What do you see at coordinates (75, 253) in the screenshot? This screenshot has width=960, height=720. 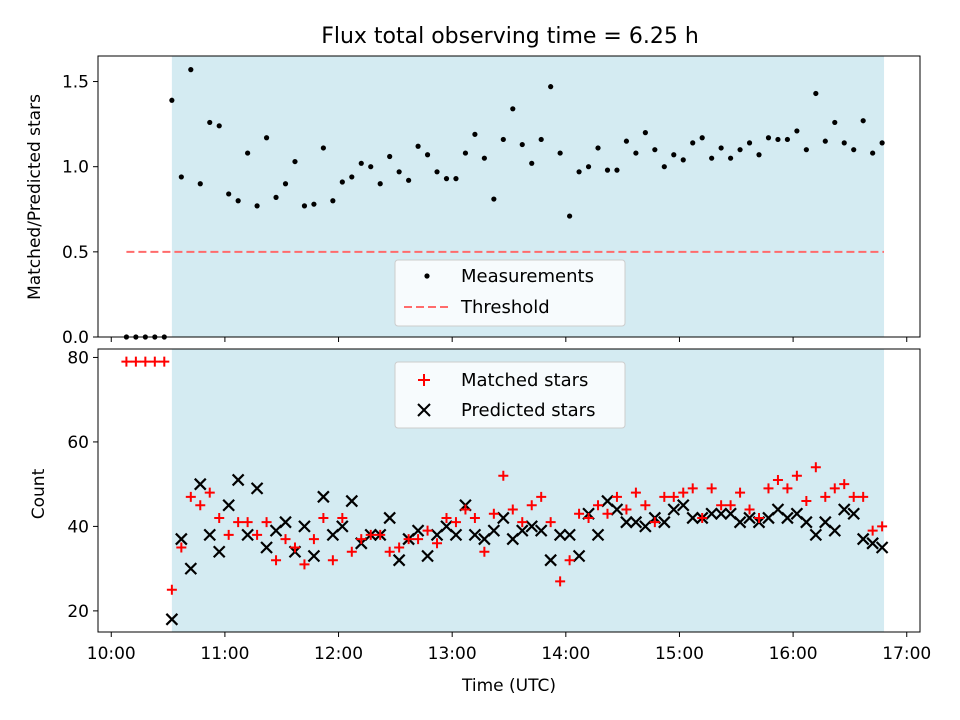 I see `ratio-y-tick-label: 0.5` at bounding box center [75, 253].